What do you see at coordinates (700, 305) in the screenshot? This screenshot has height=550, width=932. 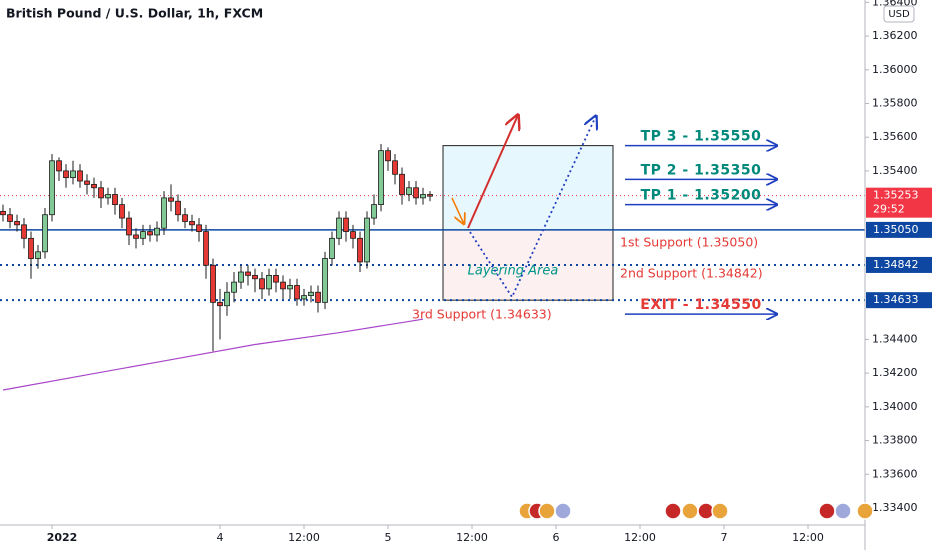 I see `target-label: EXIT - 1.34550` at bounding box center [700, 305].